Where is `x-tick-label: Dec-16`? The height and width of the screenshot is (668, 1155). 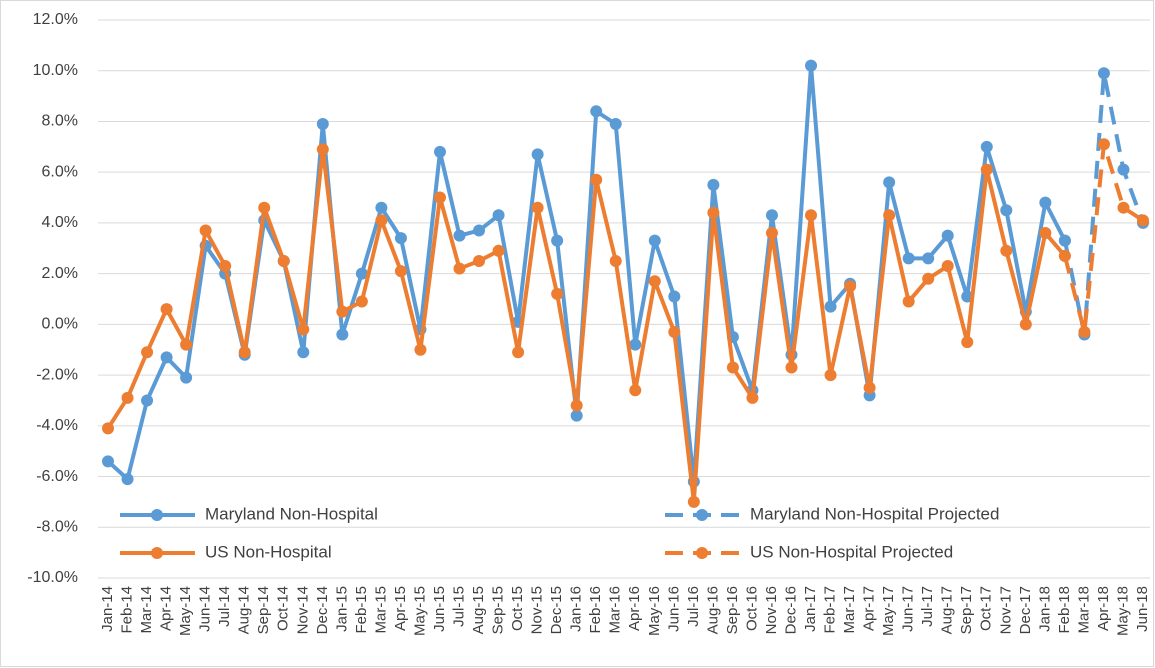 x-tick-label: Dec-16 is located at coordinates (790, 610).